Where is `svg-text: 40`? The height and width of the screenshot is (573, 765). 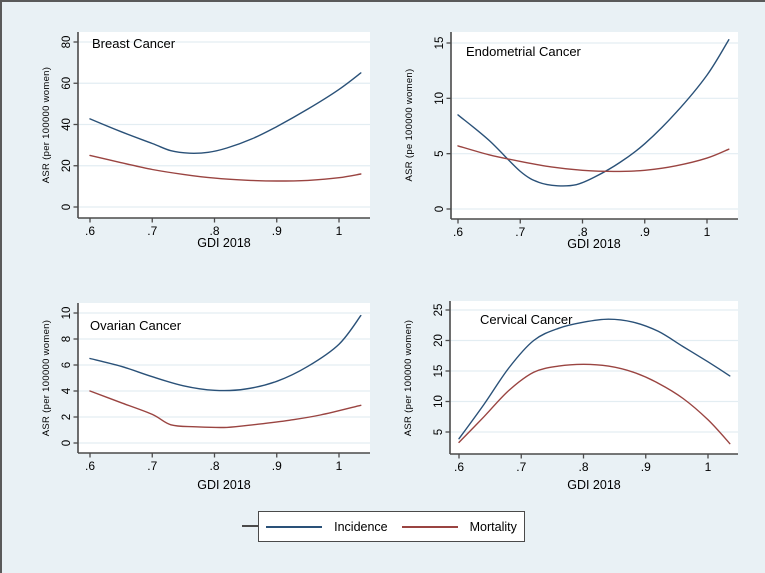
svg-text: 40 is located at coordinates (67, 124).